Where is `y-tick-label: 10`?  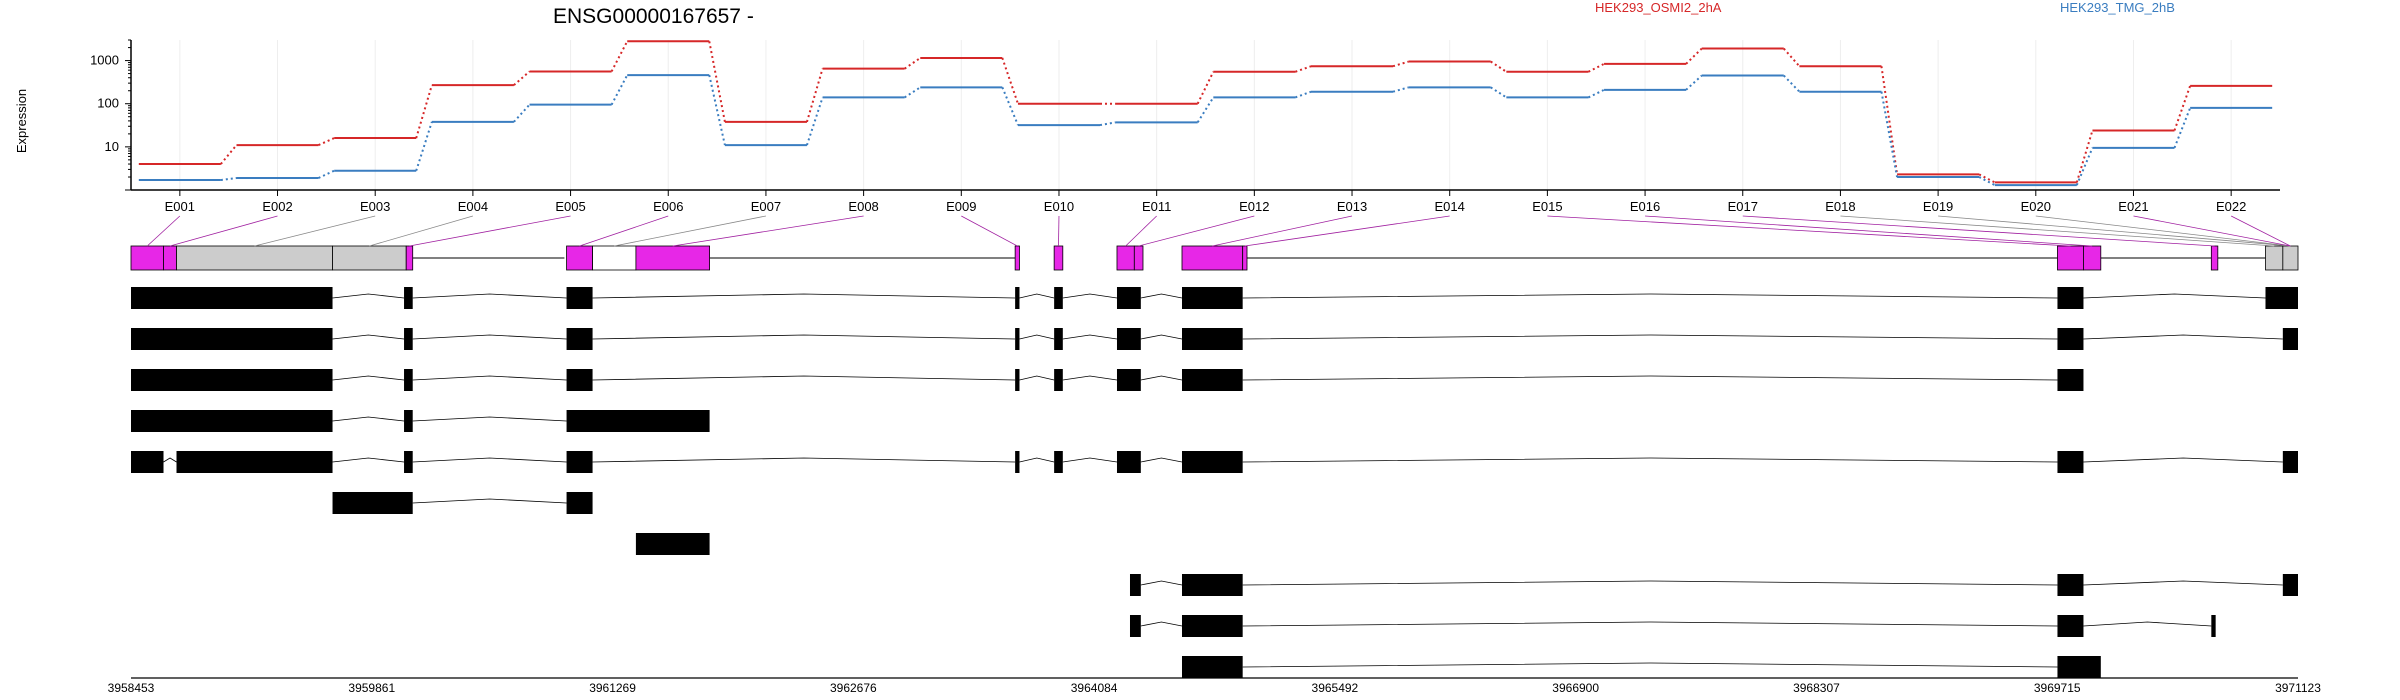 y-tick-label: 10 is located at coordinates (112, 146).